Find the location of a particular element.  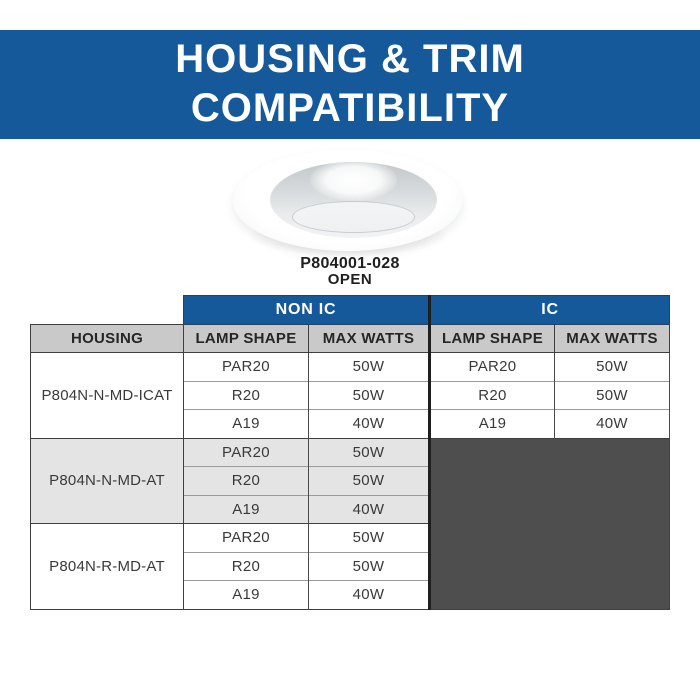

trim-highlight is located at coordinates (353, 181).